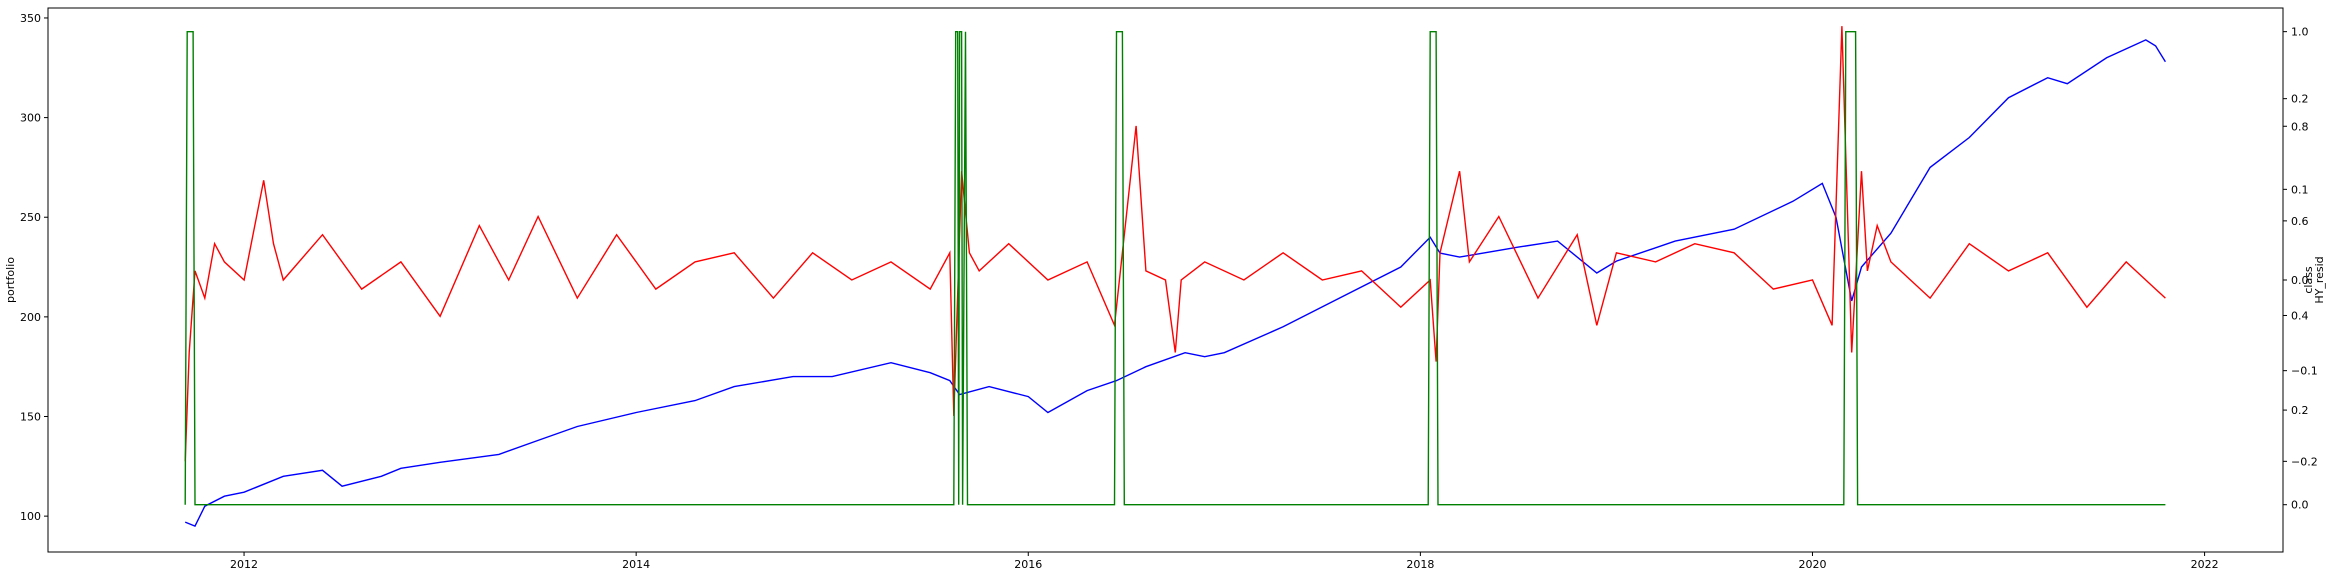 The image size is (2332, 575). What do you see at coordinates (30, 18) in the screenshot?
I see `y-left-tick-label: 350` at bounding box center [30, 18].